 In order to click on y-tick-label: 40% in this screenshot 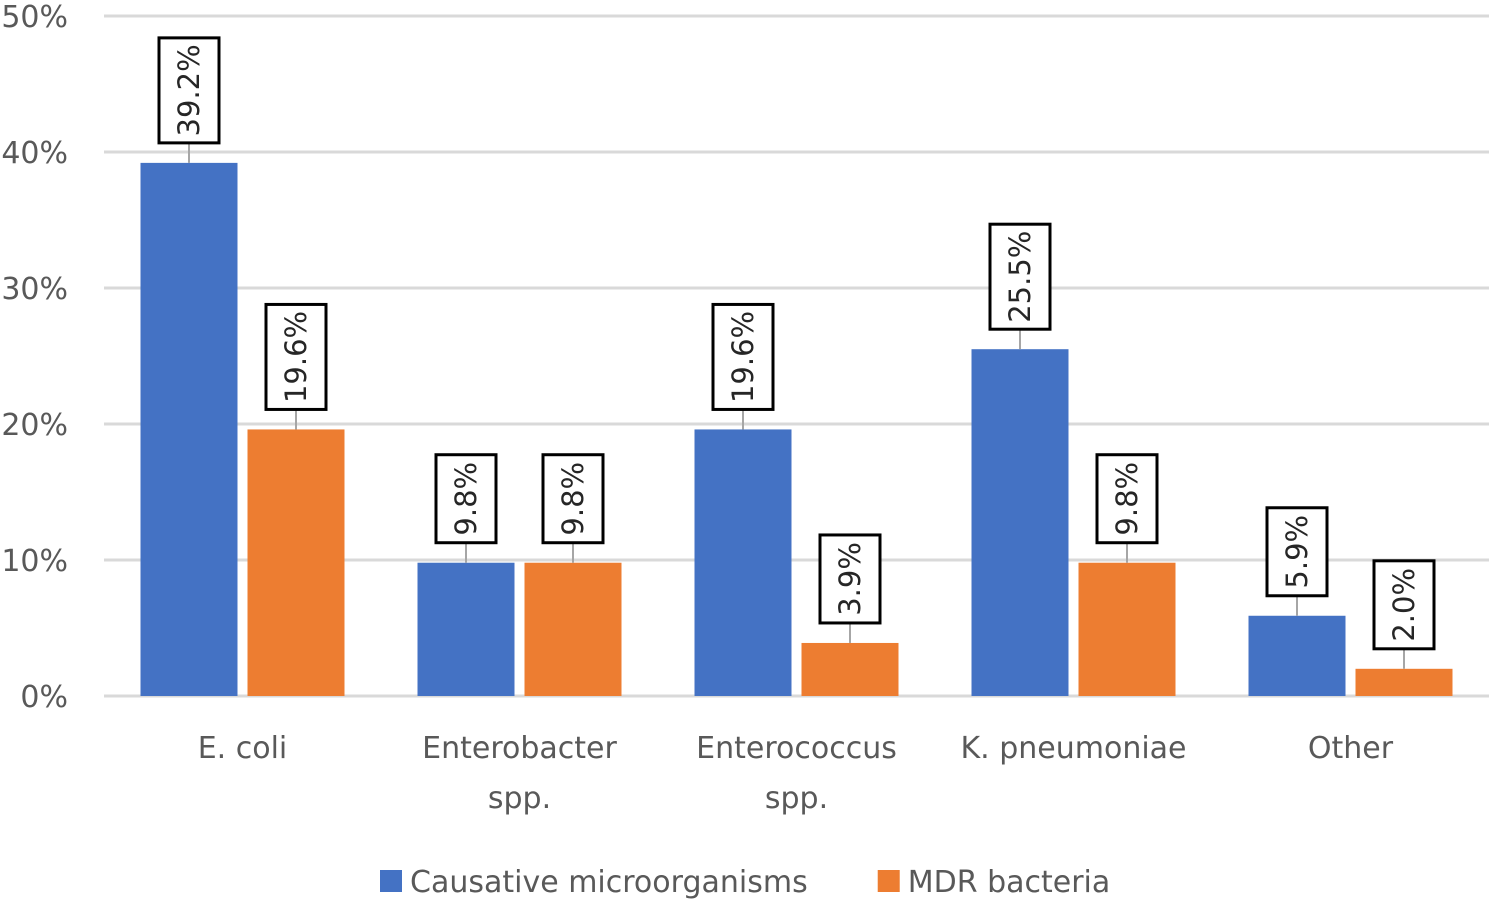, I will do `click(34, 153)`.